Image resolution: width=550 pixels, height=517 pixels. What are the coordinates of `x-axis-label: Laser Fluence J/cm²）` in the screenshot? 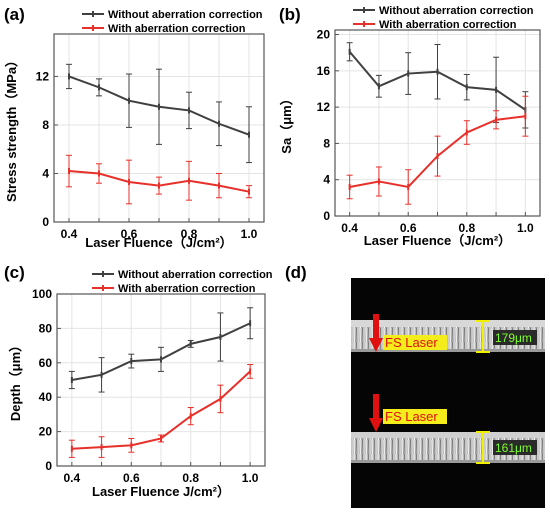 It's located at (161, 491).